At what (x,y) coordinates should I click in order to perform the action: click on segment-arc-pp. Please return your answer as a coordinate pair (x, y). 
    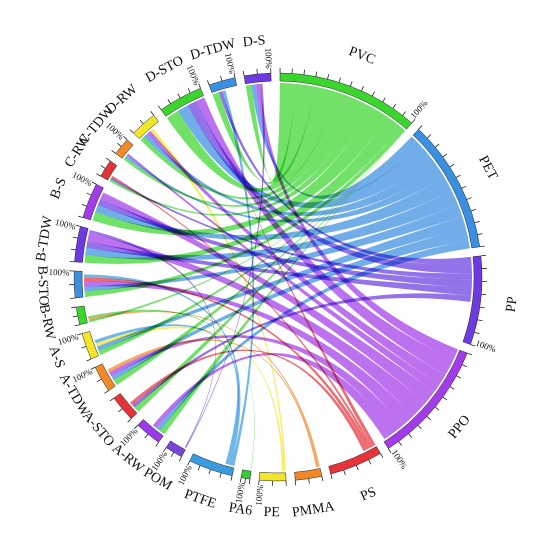
    Looking at the image, I should click on (472, 300).